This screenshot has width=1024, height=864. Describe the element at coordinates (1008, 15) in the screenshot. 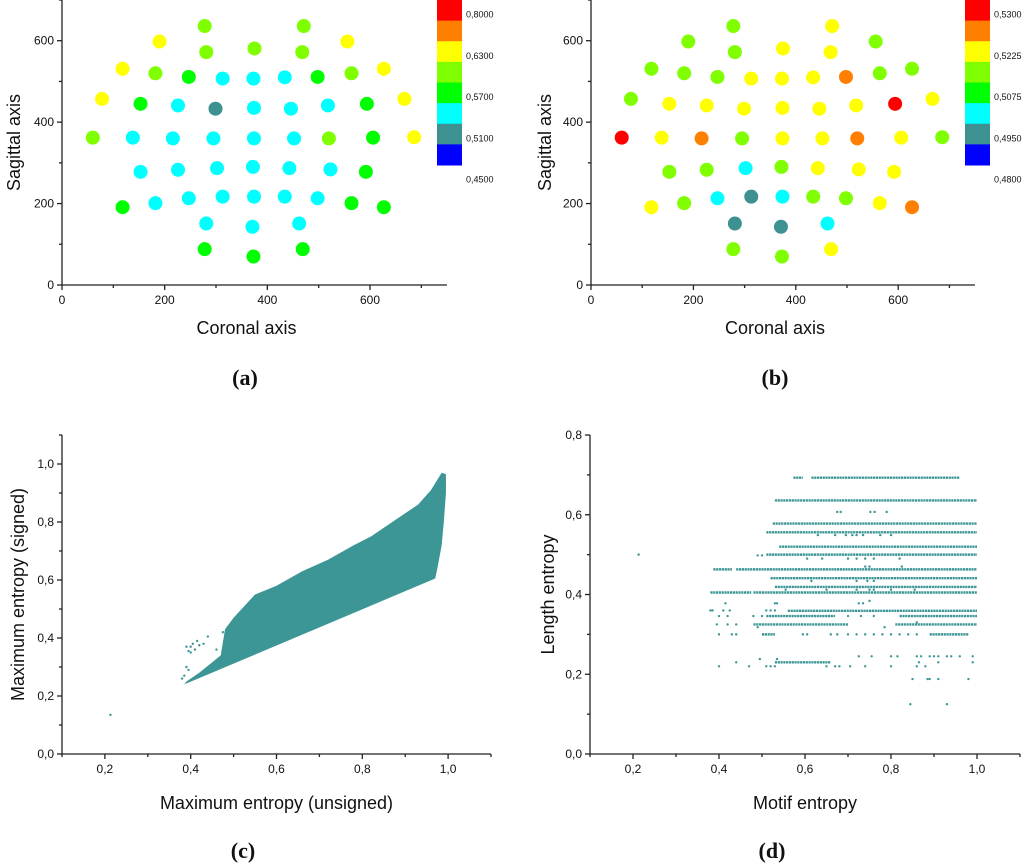

I see `legend-label: 0,5300` at that location.